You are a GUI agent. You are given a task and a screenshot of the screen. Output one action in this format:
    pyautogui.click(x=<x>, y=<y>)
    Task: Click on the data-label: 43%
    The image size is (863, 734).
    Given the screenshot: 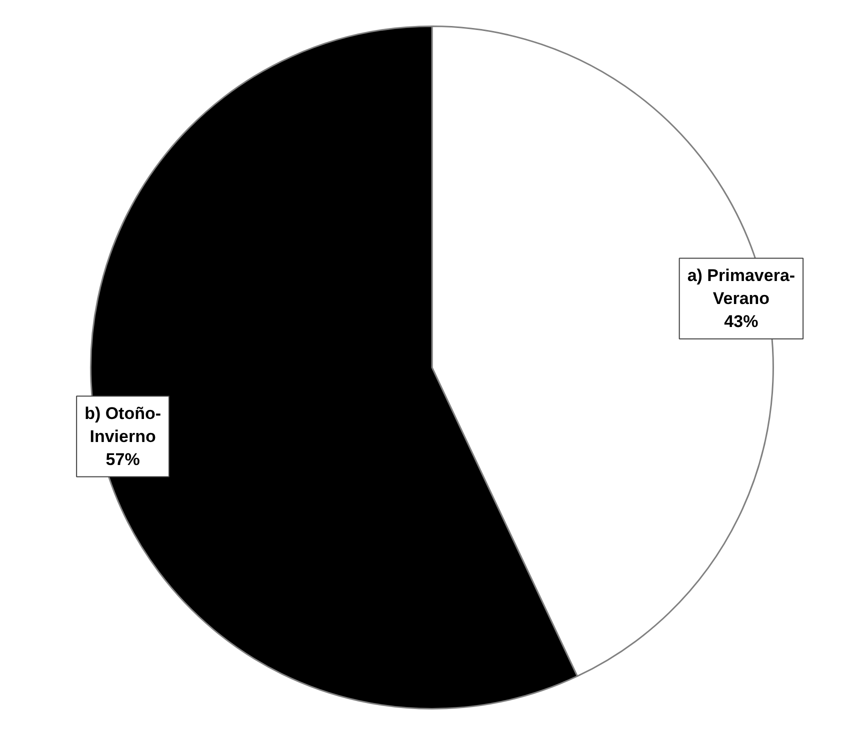 What is the action you would take?
    pyautogui.click(x=741, y=321)
    